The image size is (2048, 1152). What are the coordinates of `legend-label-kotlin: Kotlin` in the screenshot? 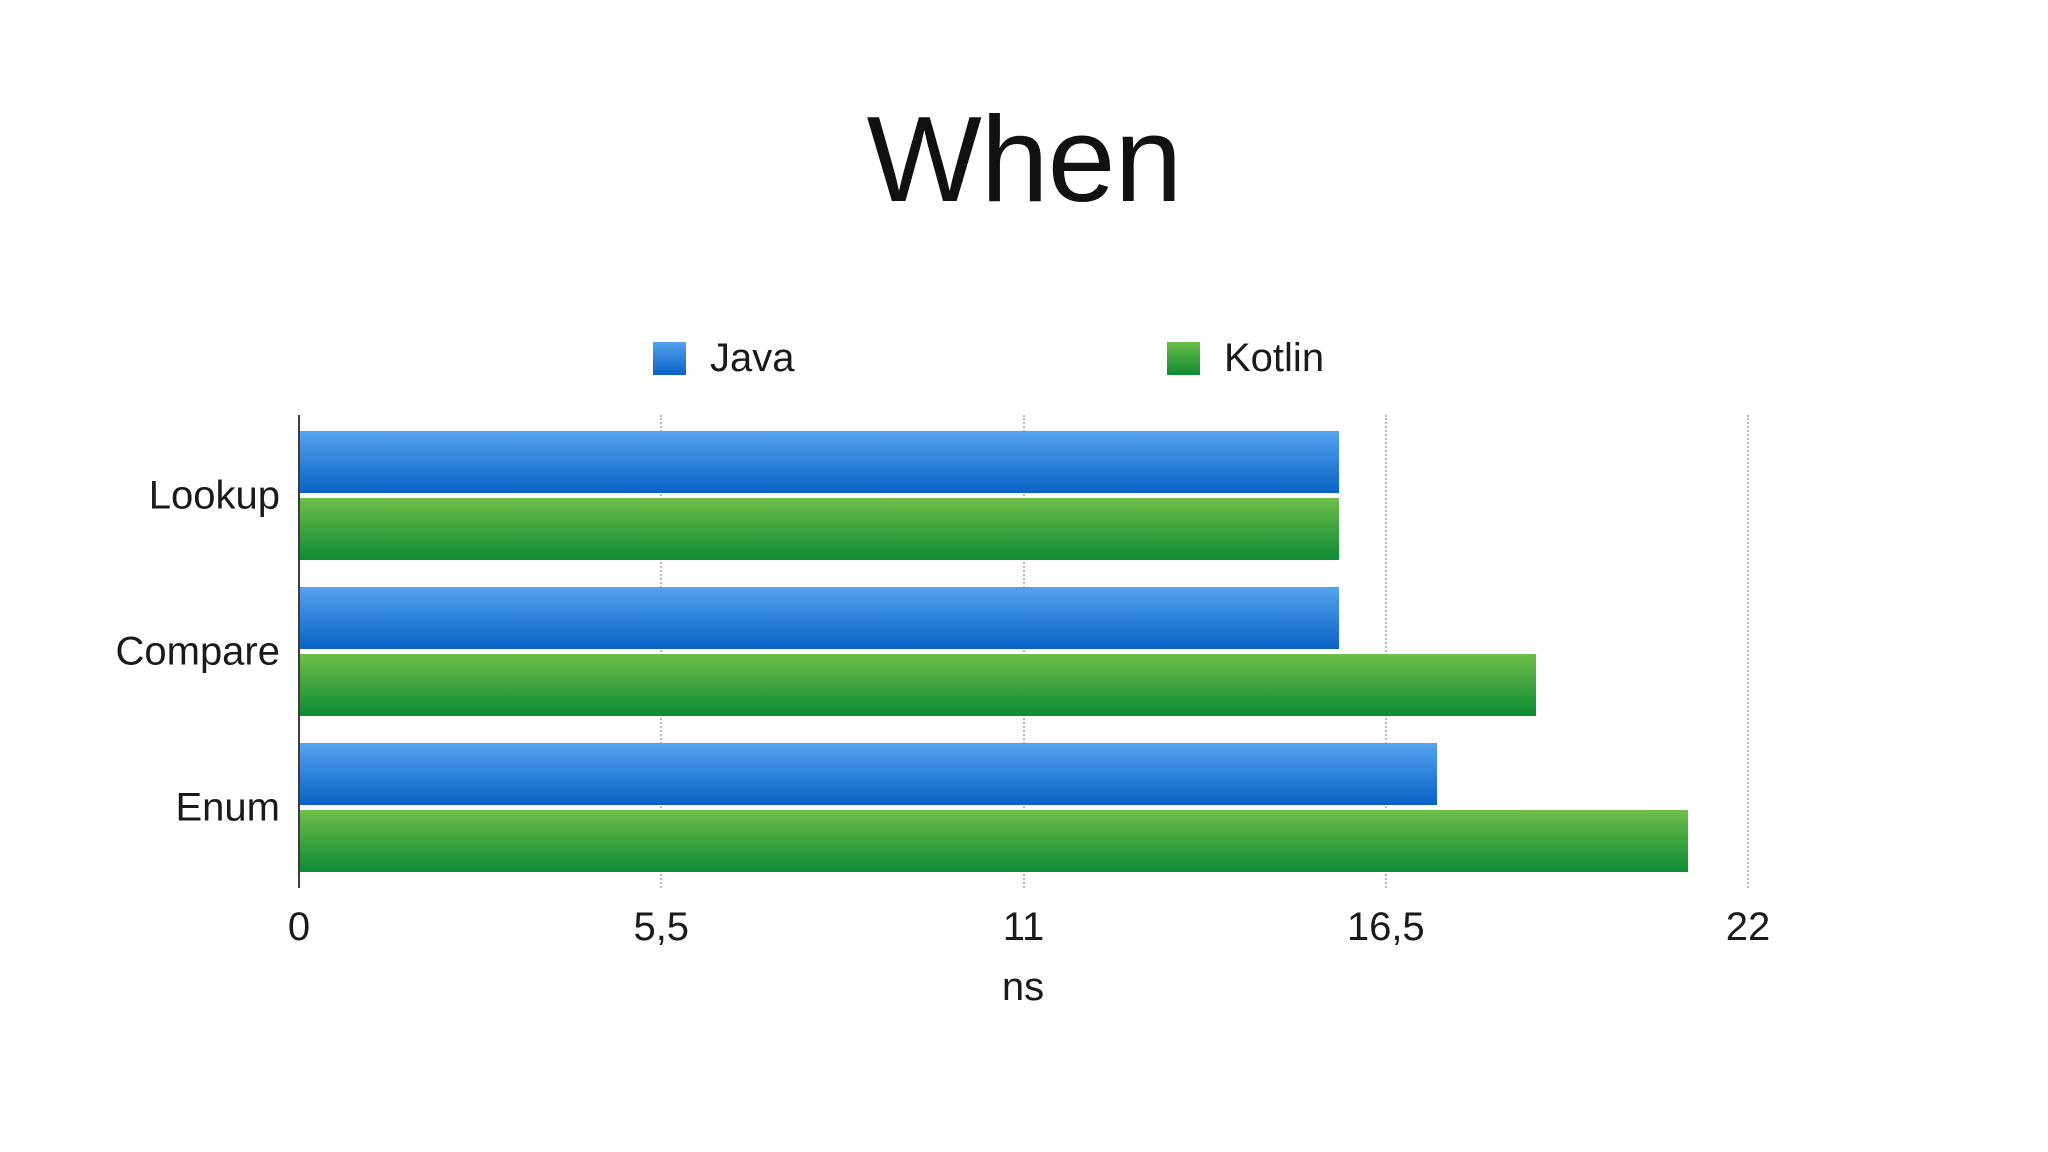 It's located at (1274, 358).